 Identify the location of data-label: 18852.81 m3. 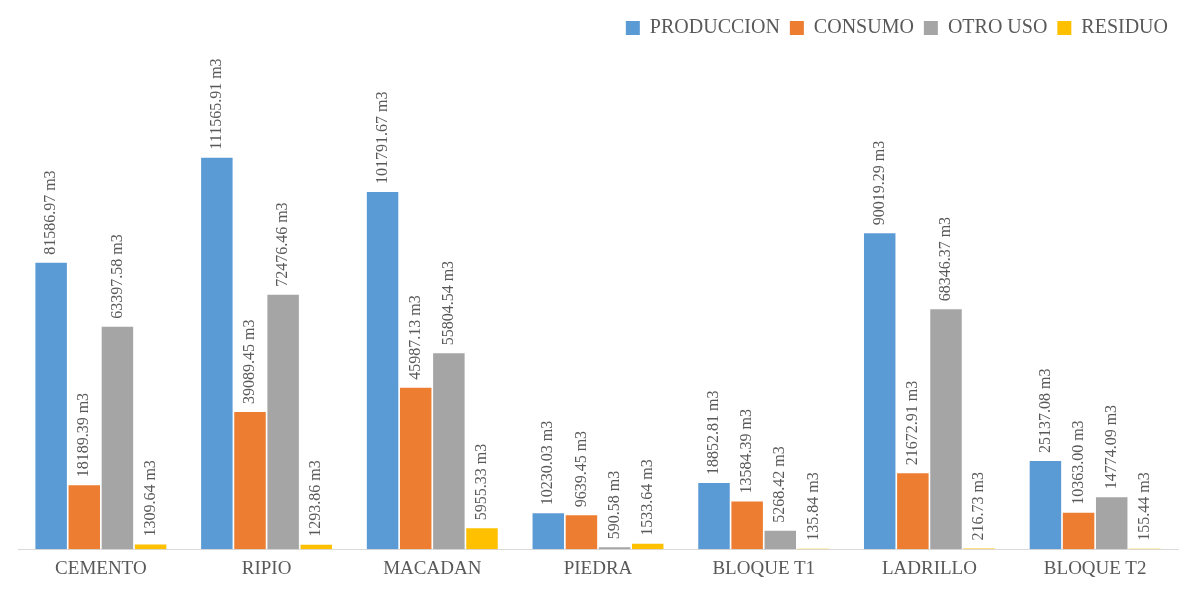
(713, 433).